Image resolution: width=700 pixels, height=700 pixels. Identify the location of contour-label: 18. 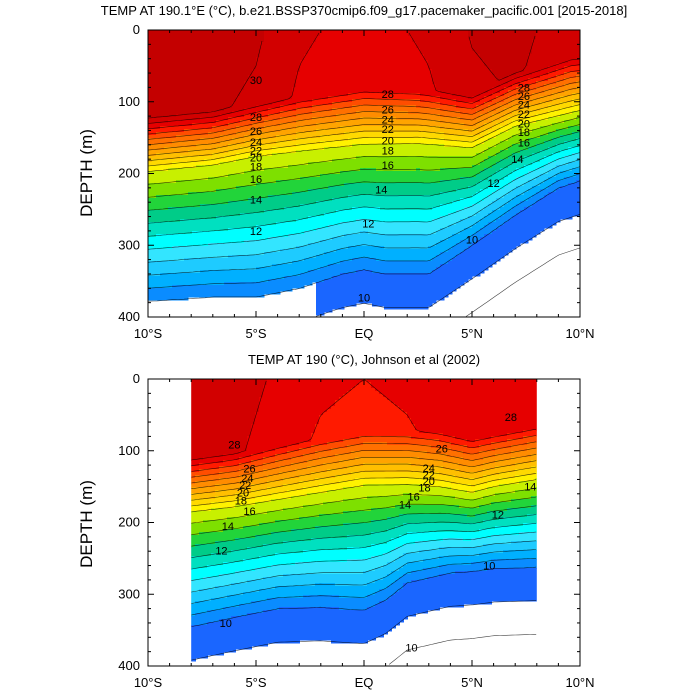
(241, 501).